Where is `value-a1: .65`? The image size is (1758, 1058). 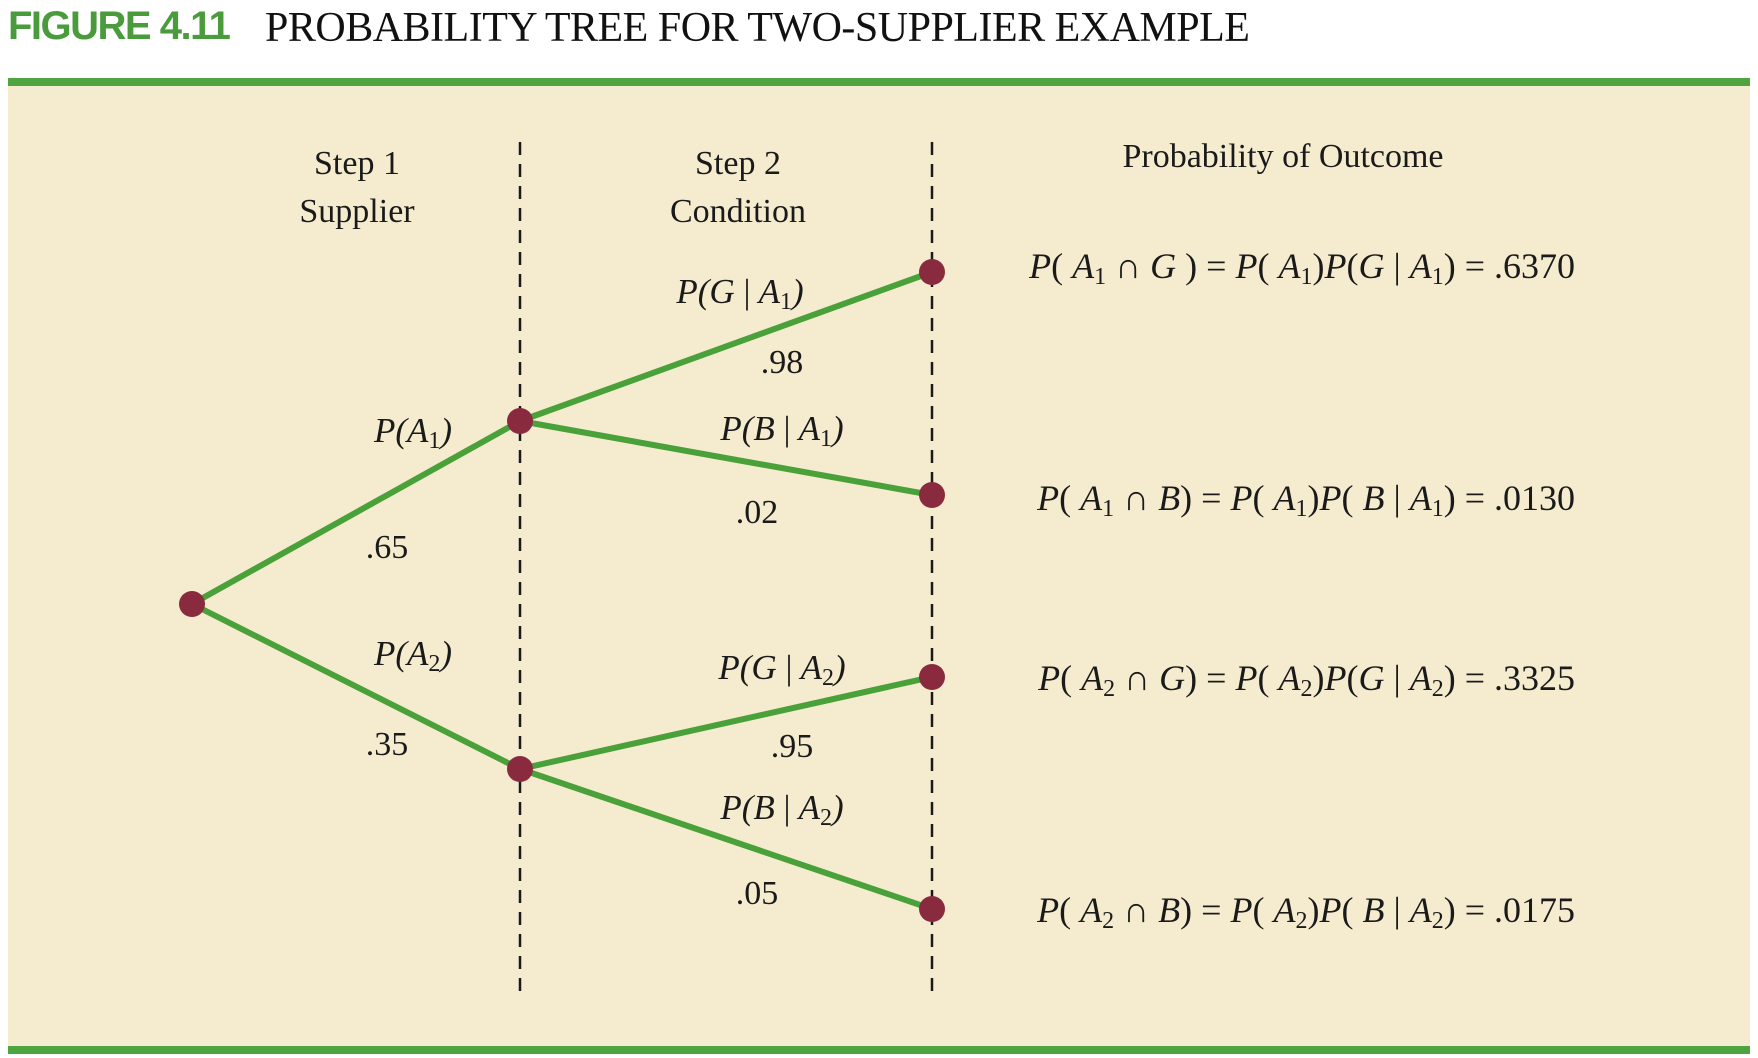 value-a1: .65 is located at coordinates (387, 547).